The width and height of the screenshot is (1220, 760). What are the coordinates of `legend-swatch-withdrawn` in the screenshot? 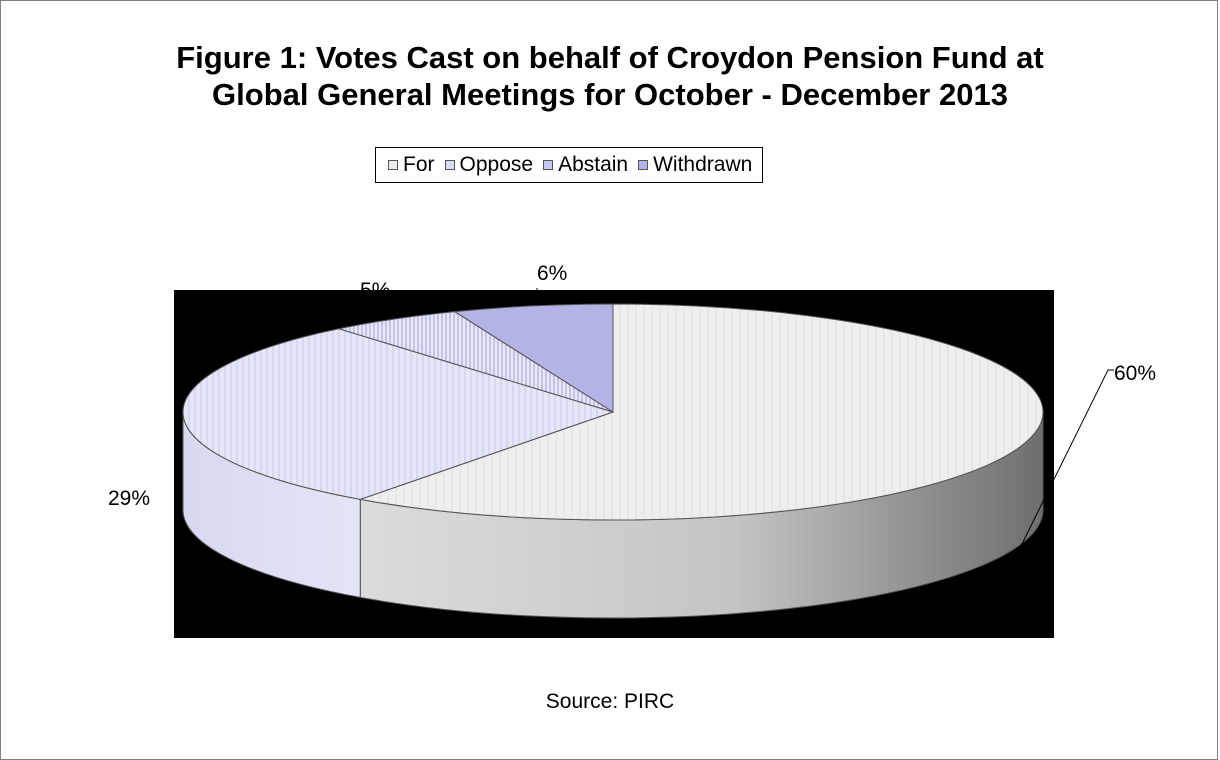 It's located at (643, 165).